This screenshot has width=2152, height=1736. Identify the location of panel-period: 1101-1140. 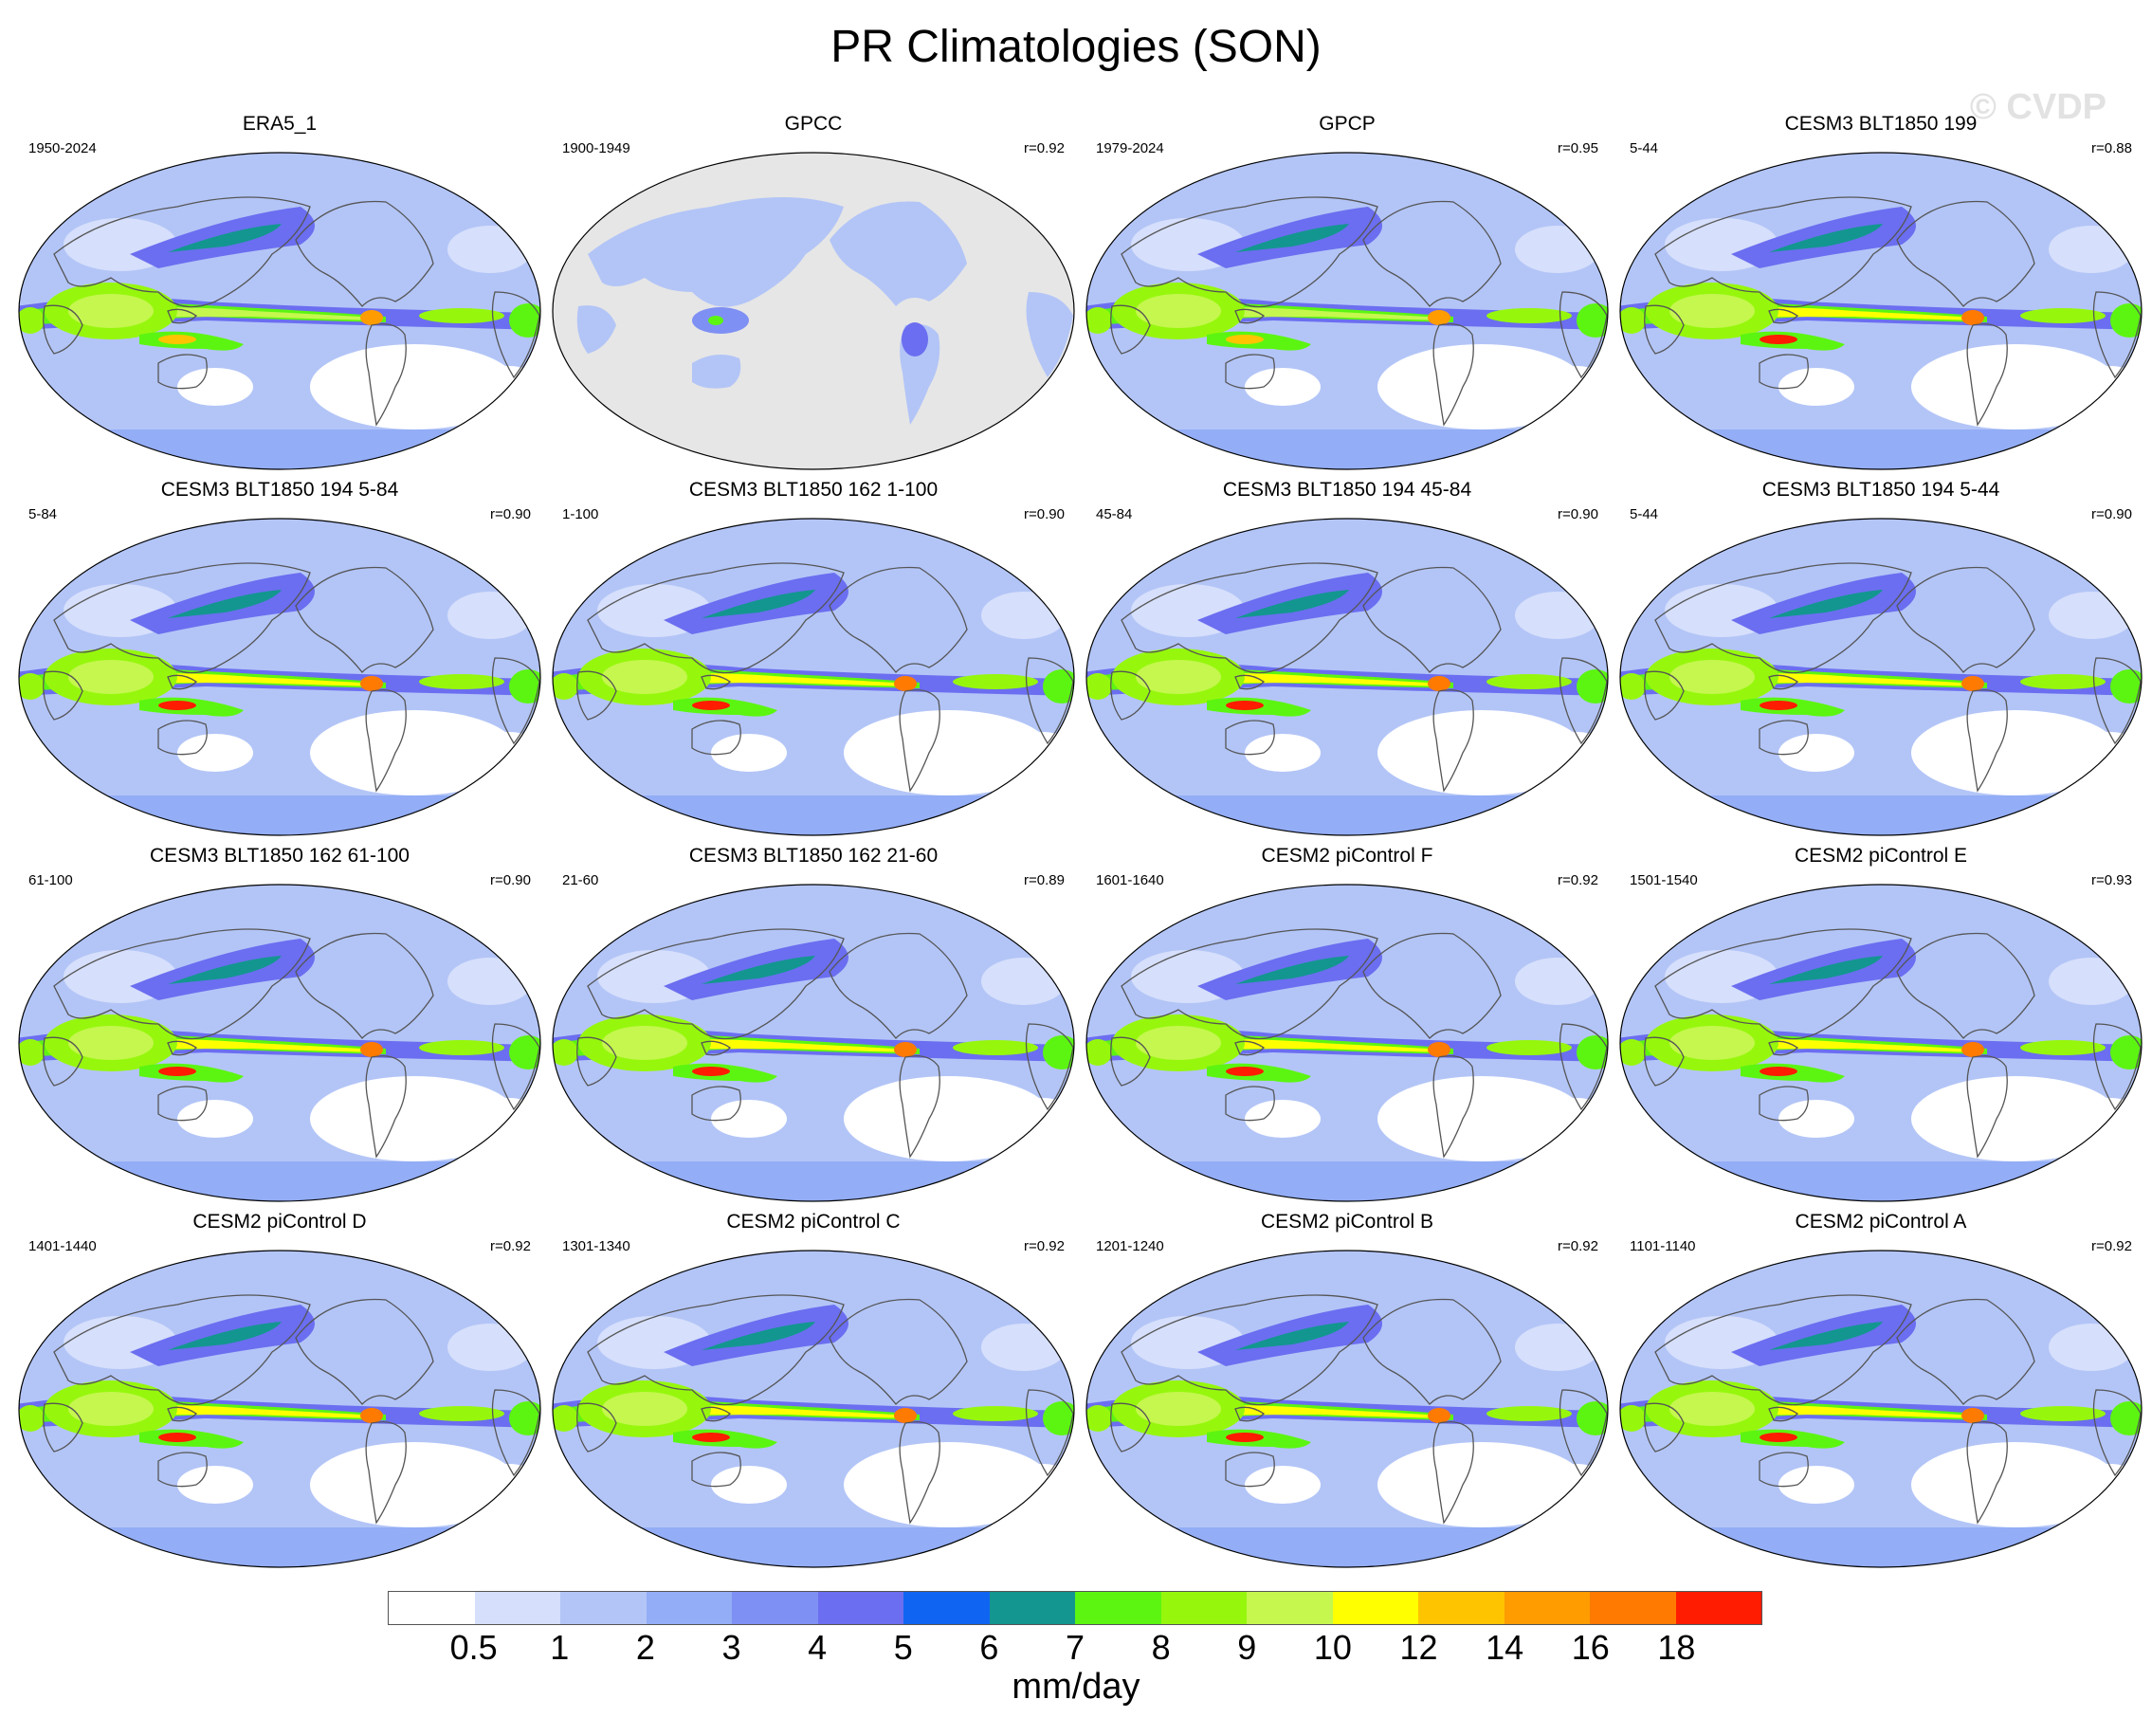
(1663, 1246).